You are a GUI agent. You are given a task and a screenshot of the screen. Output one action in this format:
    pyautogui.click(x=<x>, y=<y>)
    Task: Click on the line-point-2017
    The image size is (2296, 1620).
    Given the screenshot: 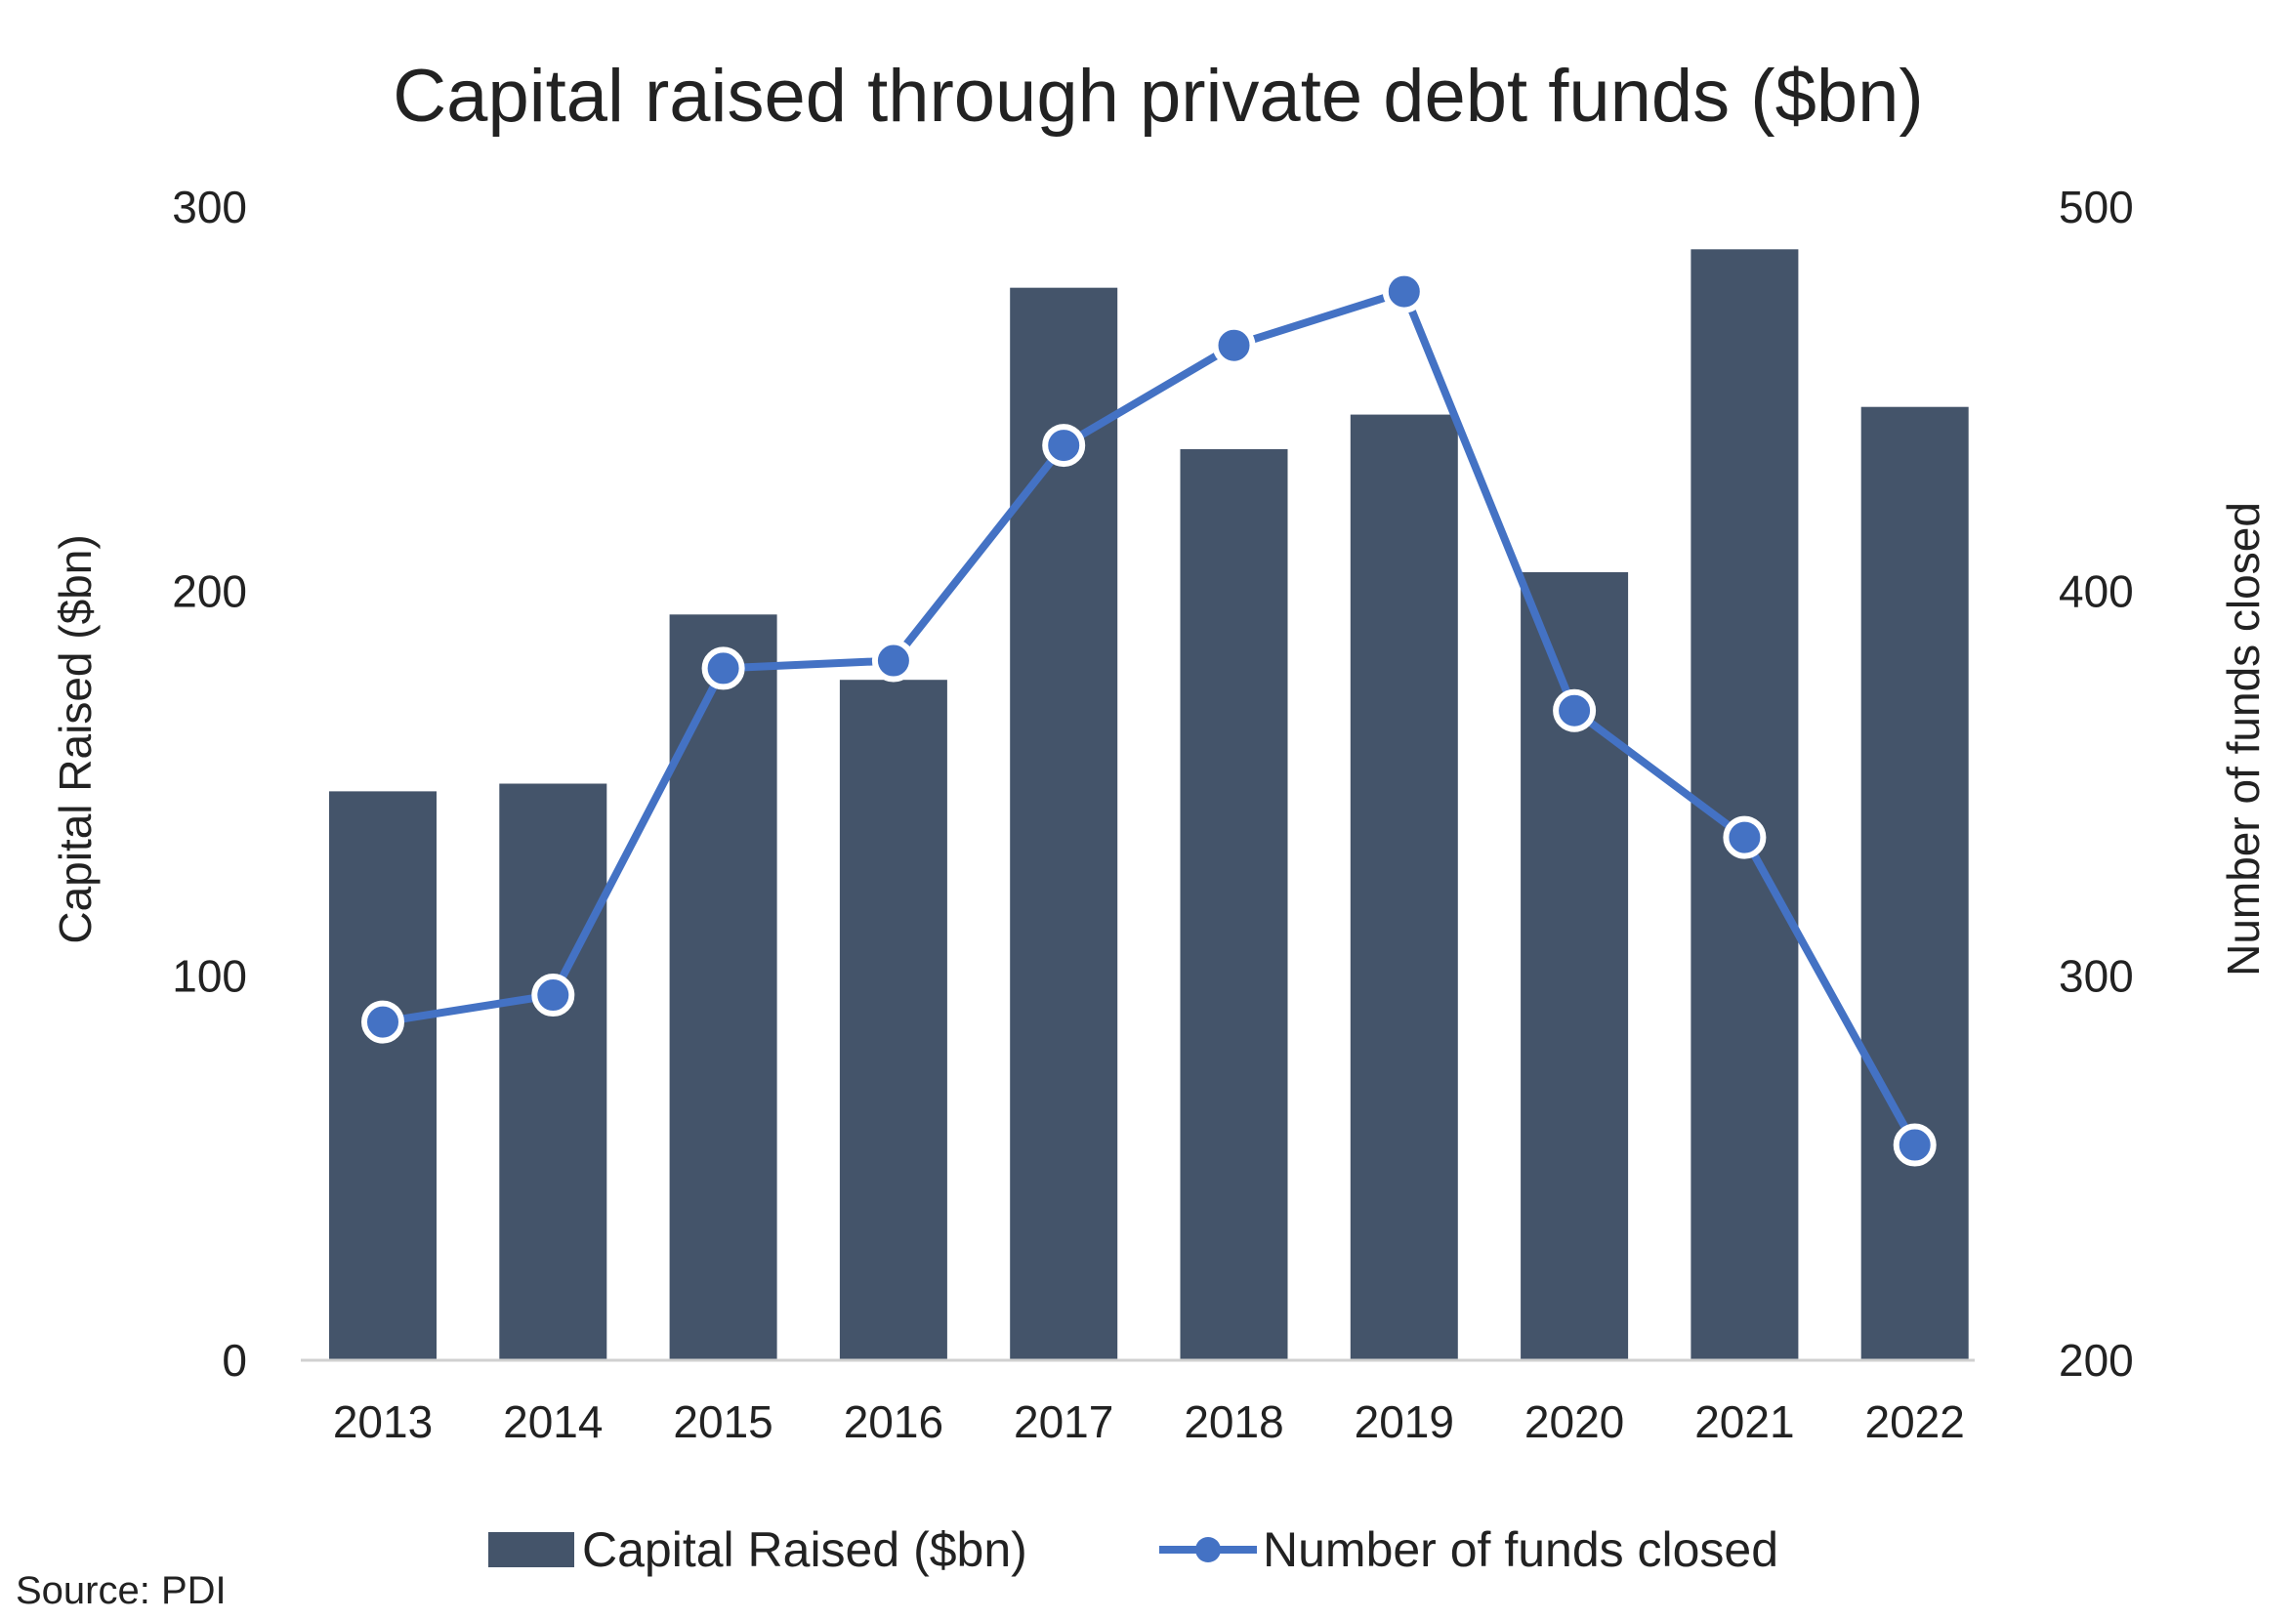 What is the action you would take?
    pyautogui.click(x=1064, y=446)
    